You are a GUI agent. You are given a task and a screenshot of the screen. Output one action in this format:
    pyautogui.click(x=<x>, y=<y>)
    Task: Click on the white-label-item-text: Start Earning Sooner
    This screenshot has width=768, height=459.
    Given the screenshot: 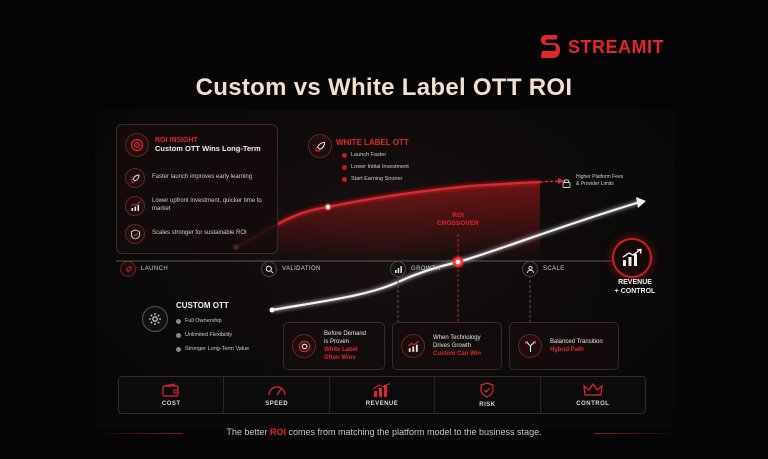 What is the action you would take?
    pyautogui.click(x=377, y=179)
    